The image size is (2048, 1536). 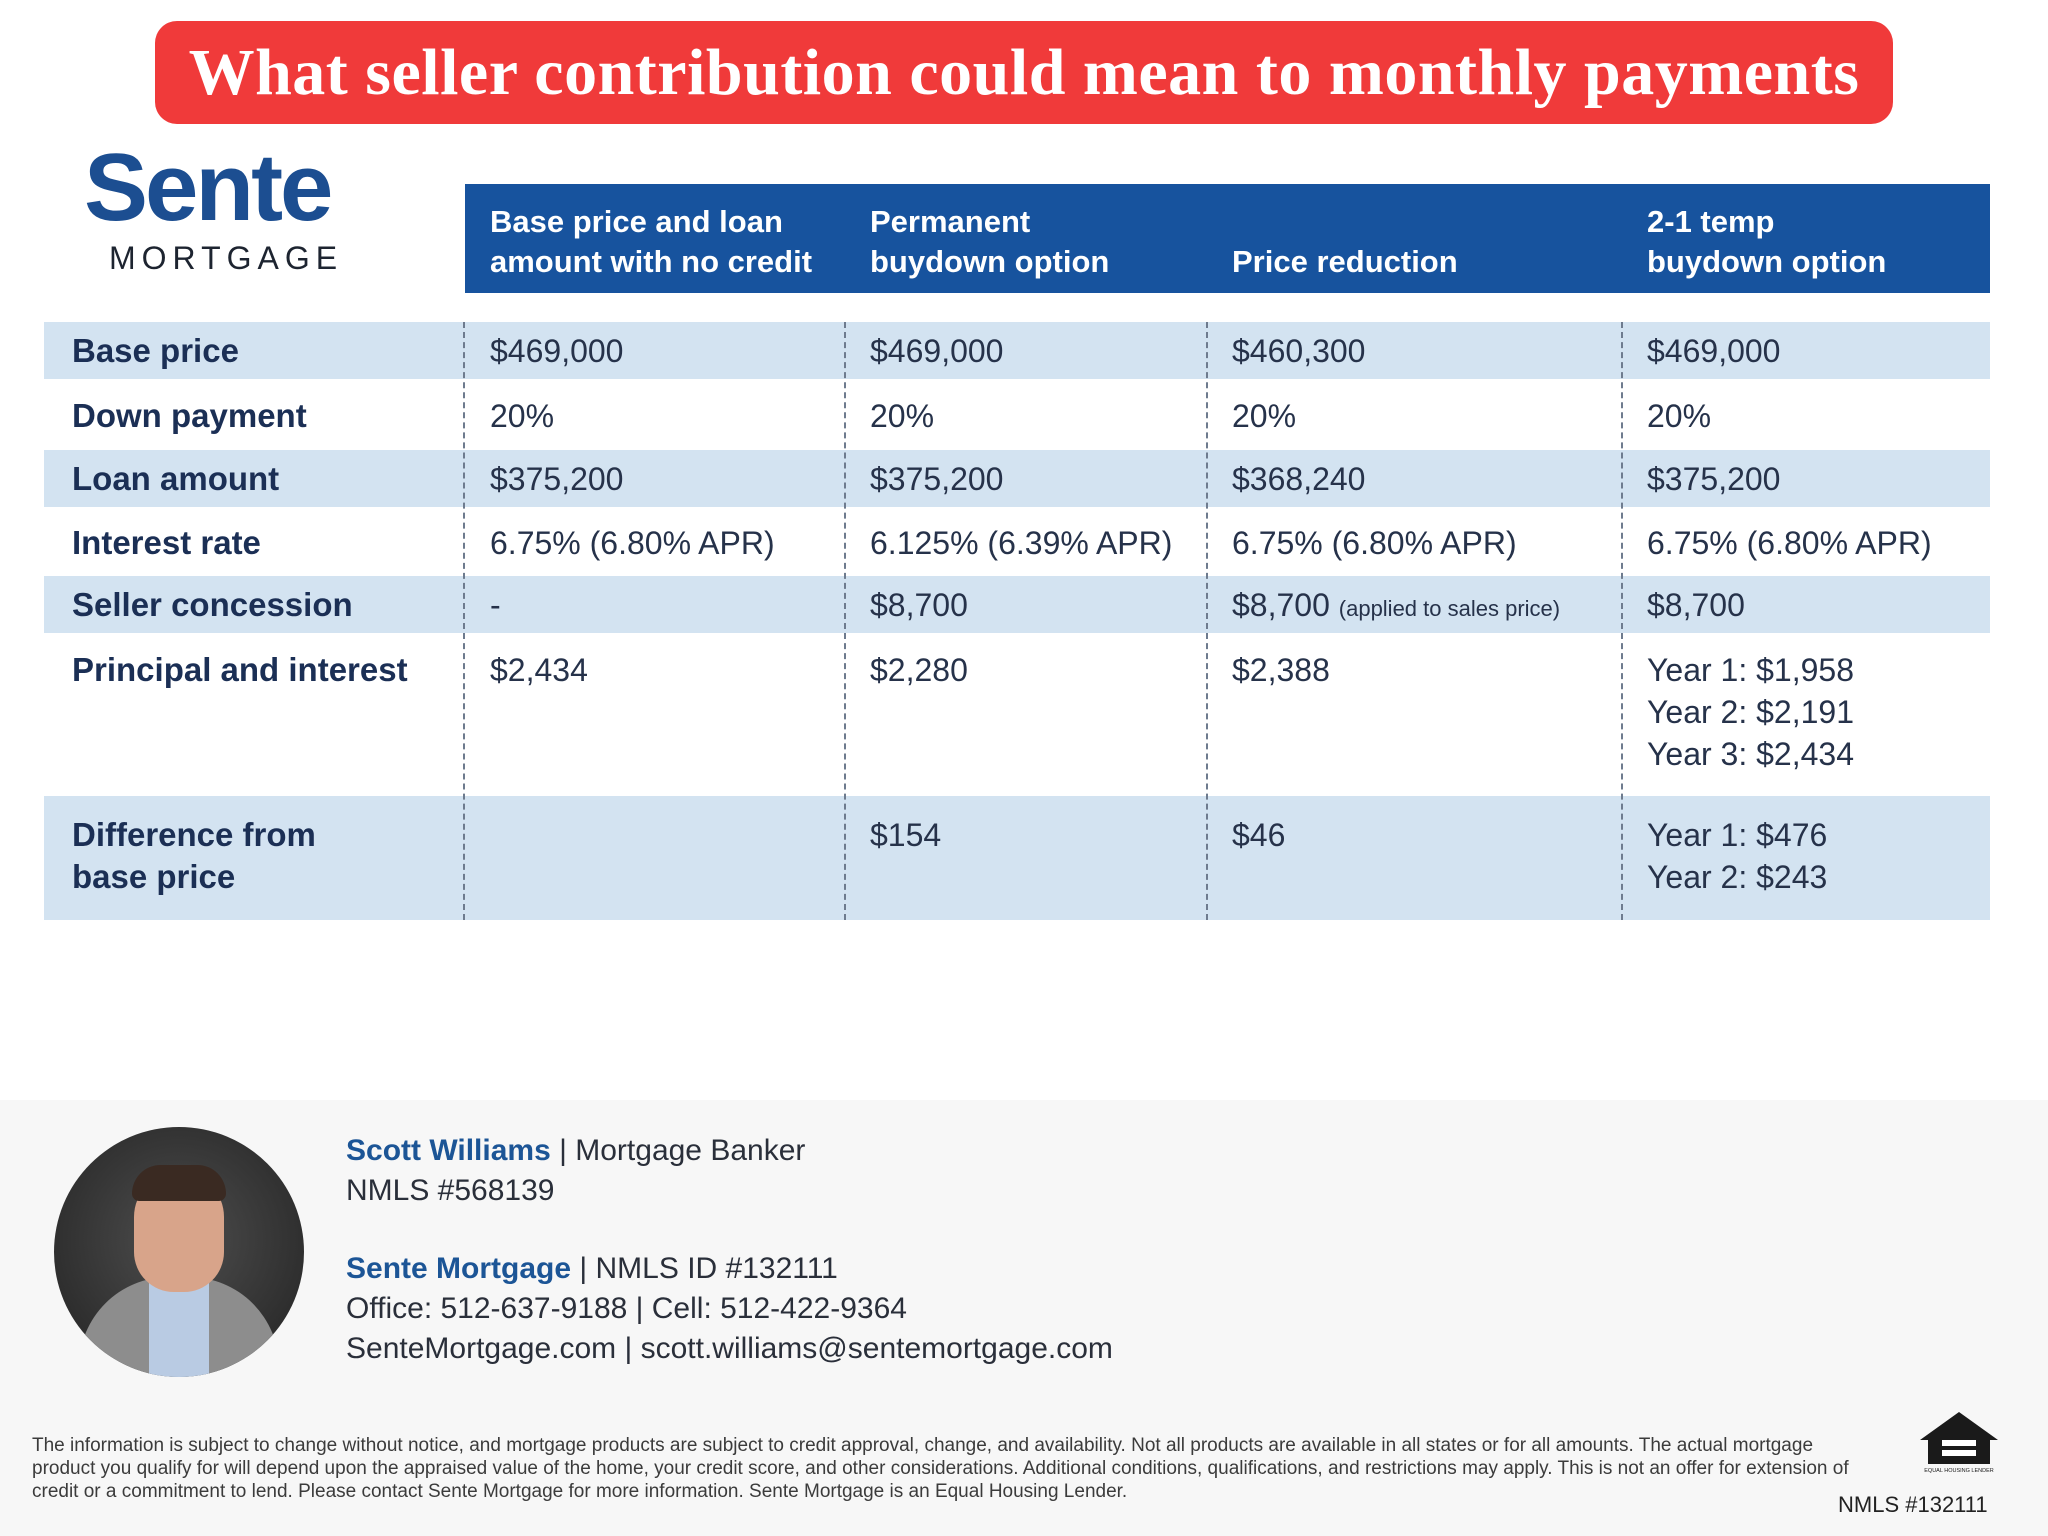 I want to click on company-name: Sente Mortgage, so click(x=459, y=1268).